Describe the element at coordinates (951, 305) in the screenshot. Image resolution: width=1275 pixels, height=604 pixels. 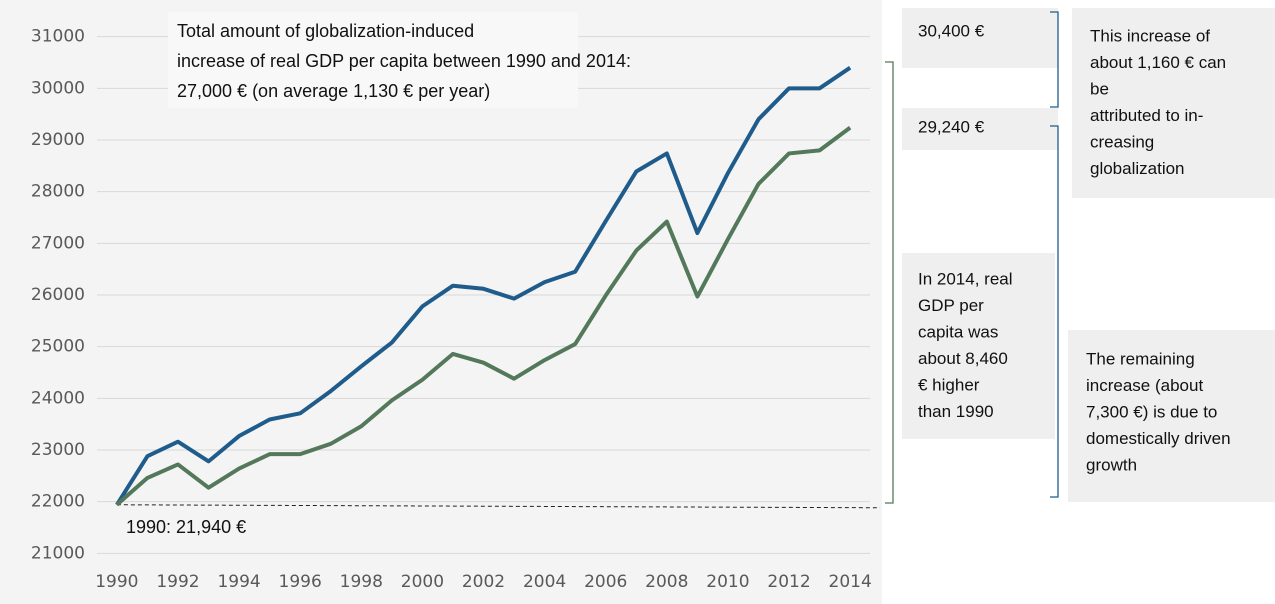
I see `annotation: GDP per` at that location.